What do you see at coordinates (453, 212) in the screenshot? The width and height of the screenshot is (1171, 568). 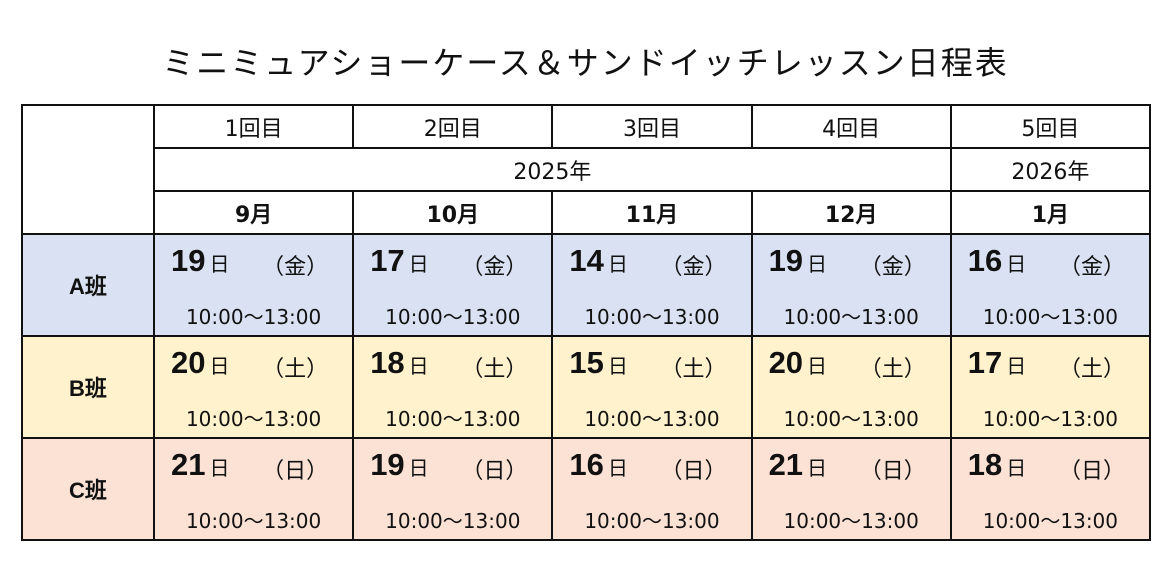 I see `month-header: 10月` at bounding box center [453, 212].